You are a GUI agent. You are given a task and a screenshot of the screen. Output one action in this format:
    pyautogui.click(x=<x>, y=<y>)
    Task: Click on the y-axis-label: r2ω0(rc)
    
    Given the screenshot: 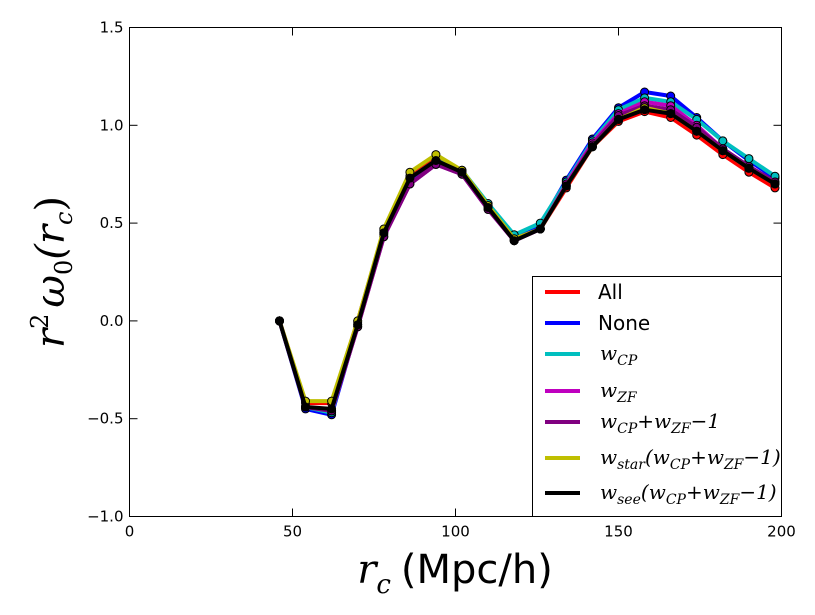 What is the action you would take?
    pyautogui.click(x=52, y=272)
    